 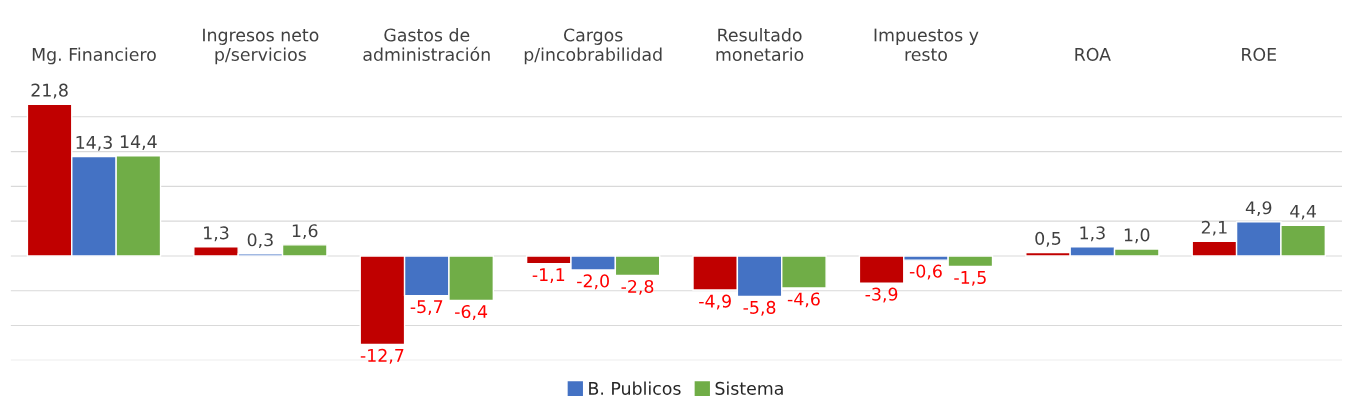 I want to click on data-label: 14,3, so click(x=94, y=143).